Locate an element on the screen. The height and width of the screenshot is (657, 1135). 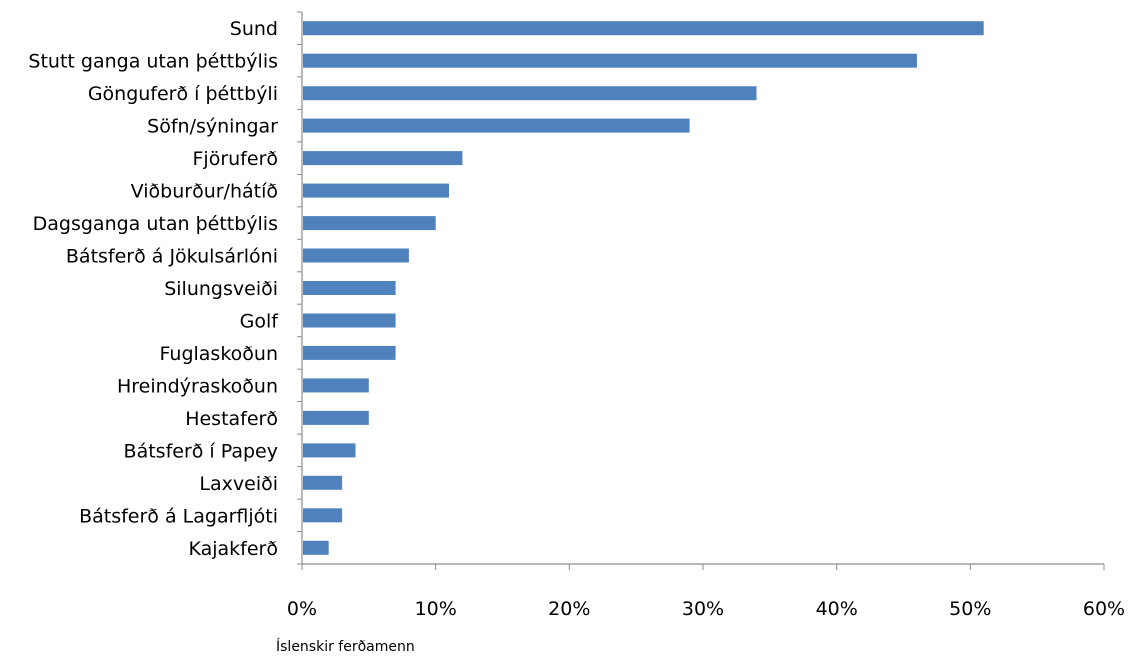
x-tick-label: 0% is located at coordinates (302, 609).